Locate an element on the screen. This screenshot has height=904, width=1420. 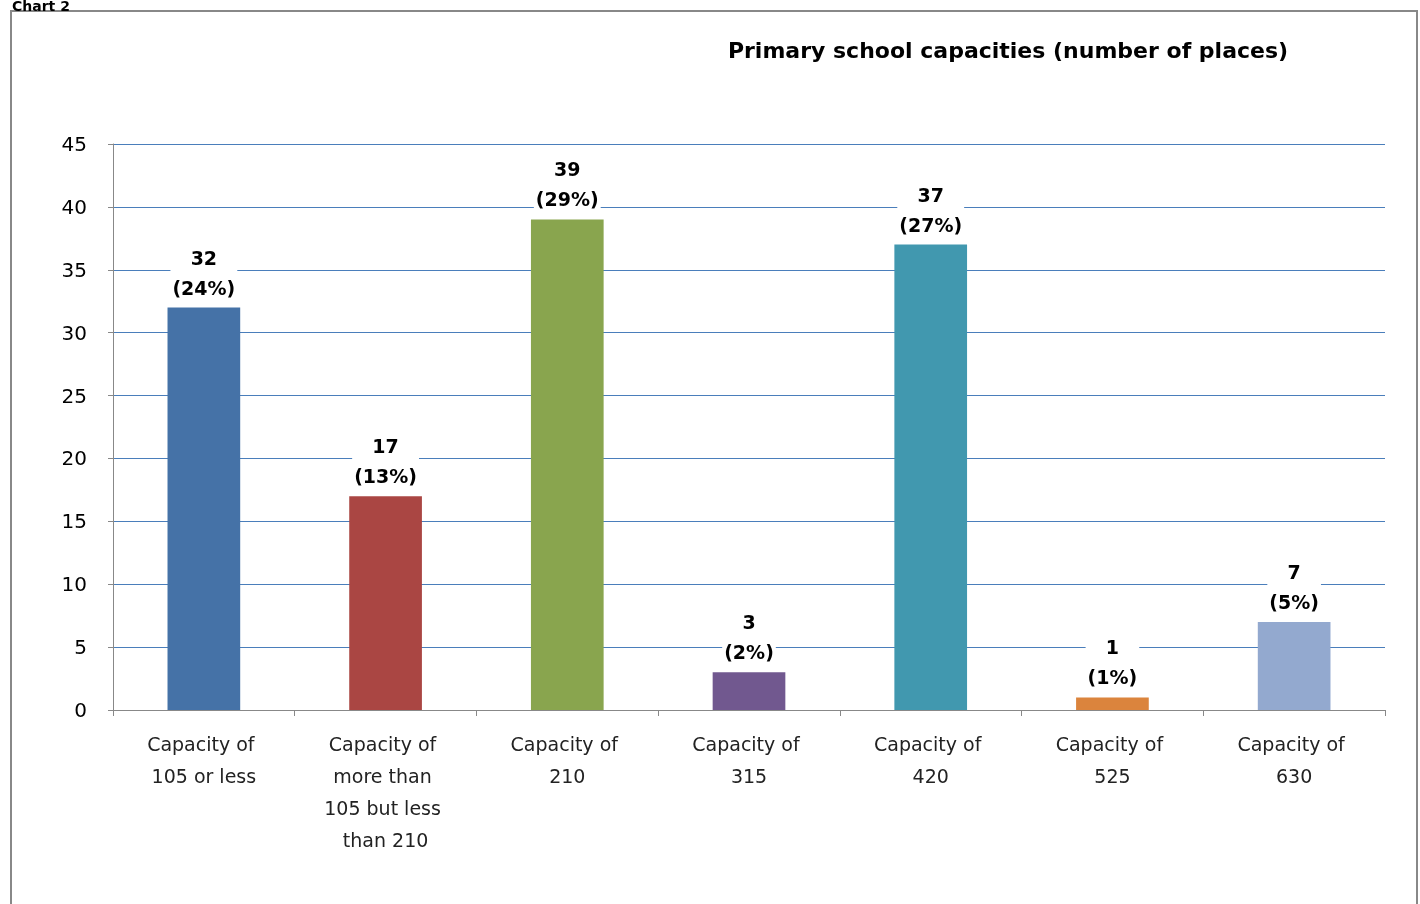
y-tick-label: 5 is located at coordinates (80, 647).